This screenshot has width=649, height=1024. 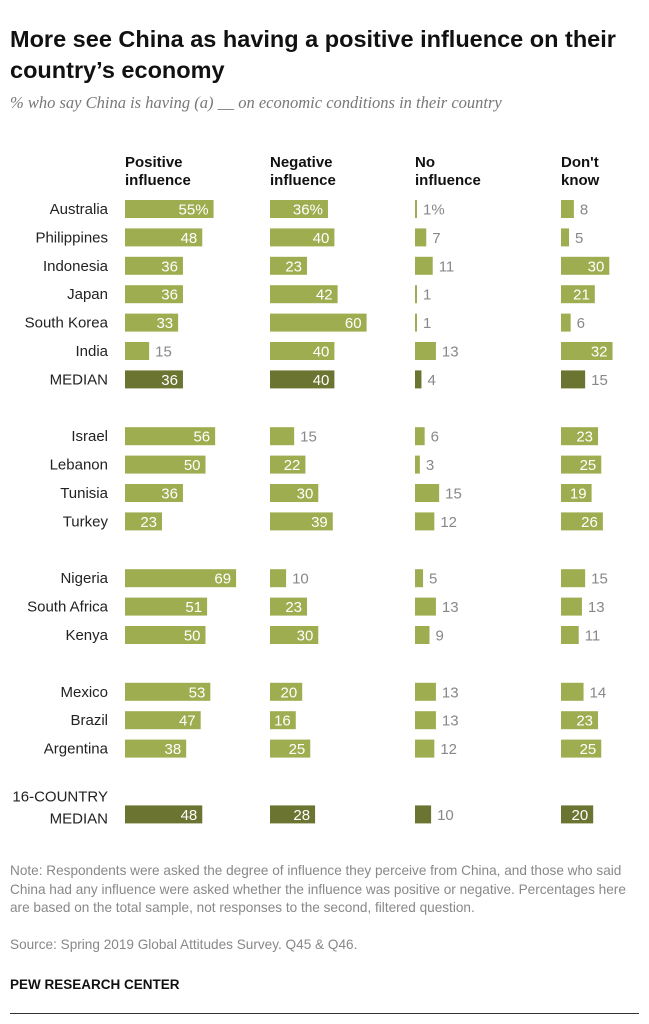 I want to click on data-label: 16, so click(x=282, y=721).